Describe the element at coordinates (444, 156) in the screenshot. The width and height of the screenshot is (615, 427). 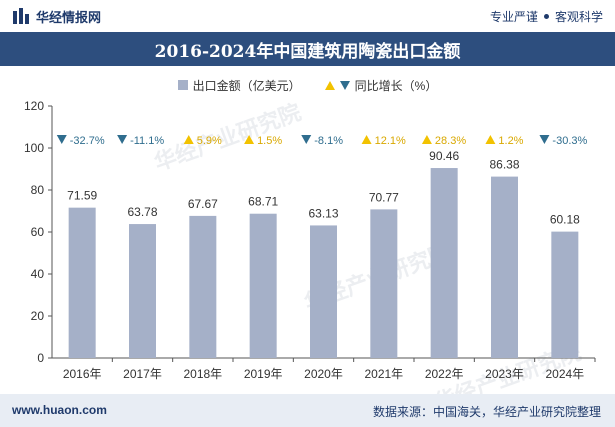
I see `bar-value-label: 90.46` at that location.